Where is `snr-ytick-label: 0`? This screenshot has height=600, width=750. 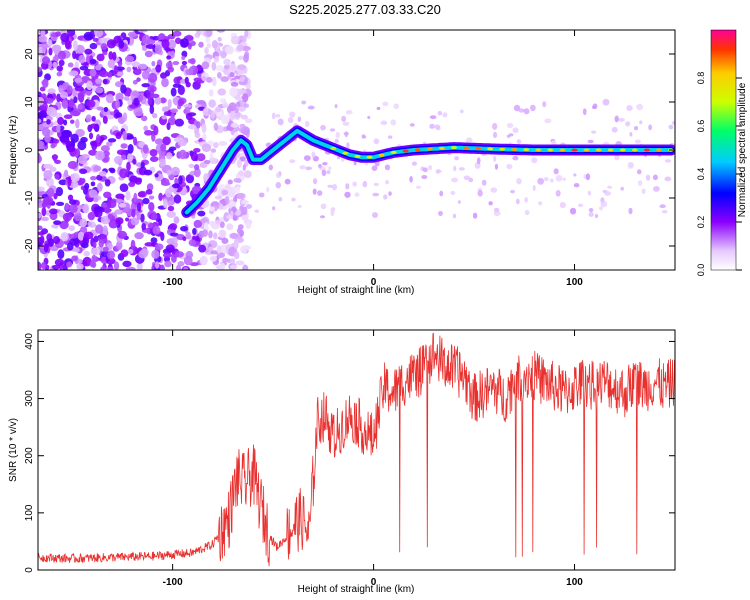 snr-ytick-label: 0 is located at coordinates (29, 570).